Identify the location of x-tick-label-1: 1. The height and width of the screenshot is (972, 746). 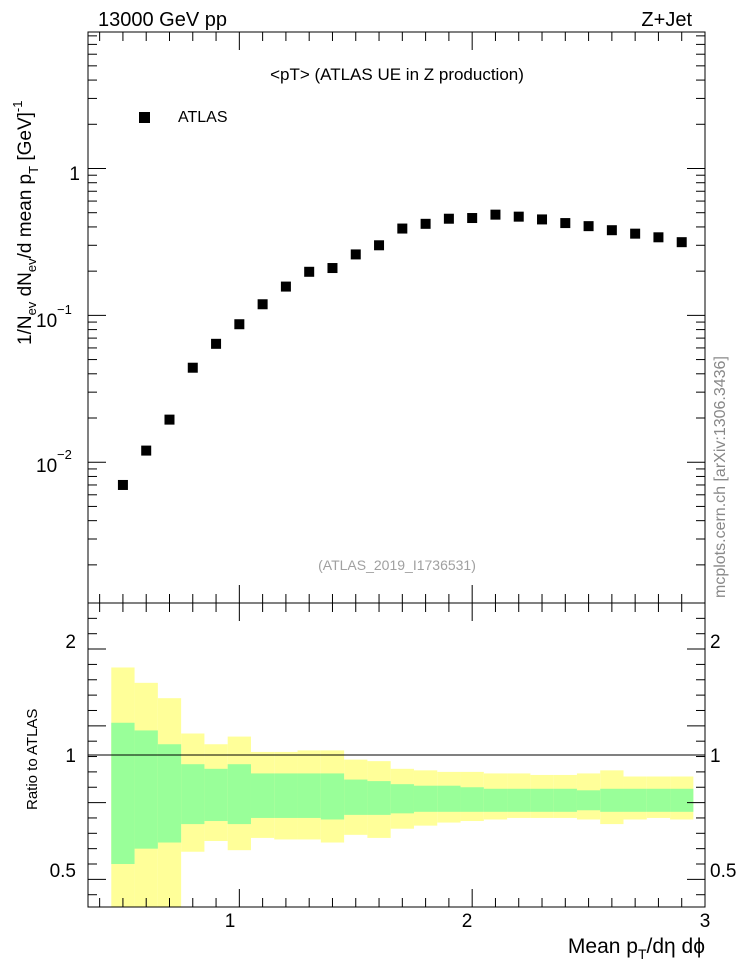
(230, 921).